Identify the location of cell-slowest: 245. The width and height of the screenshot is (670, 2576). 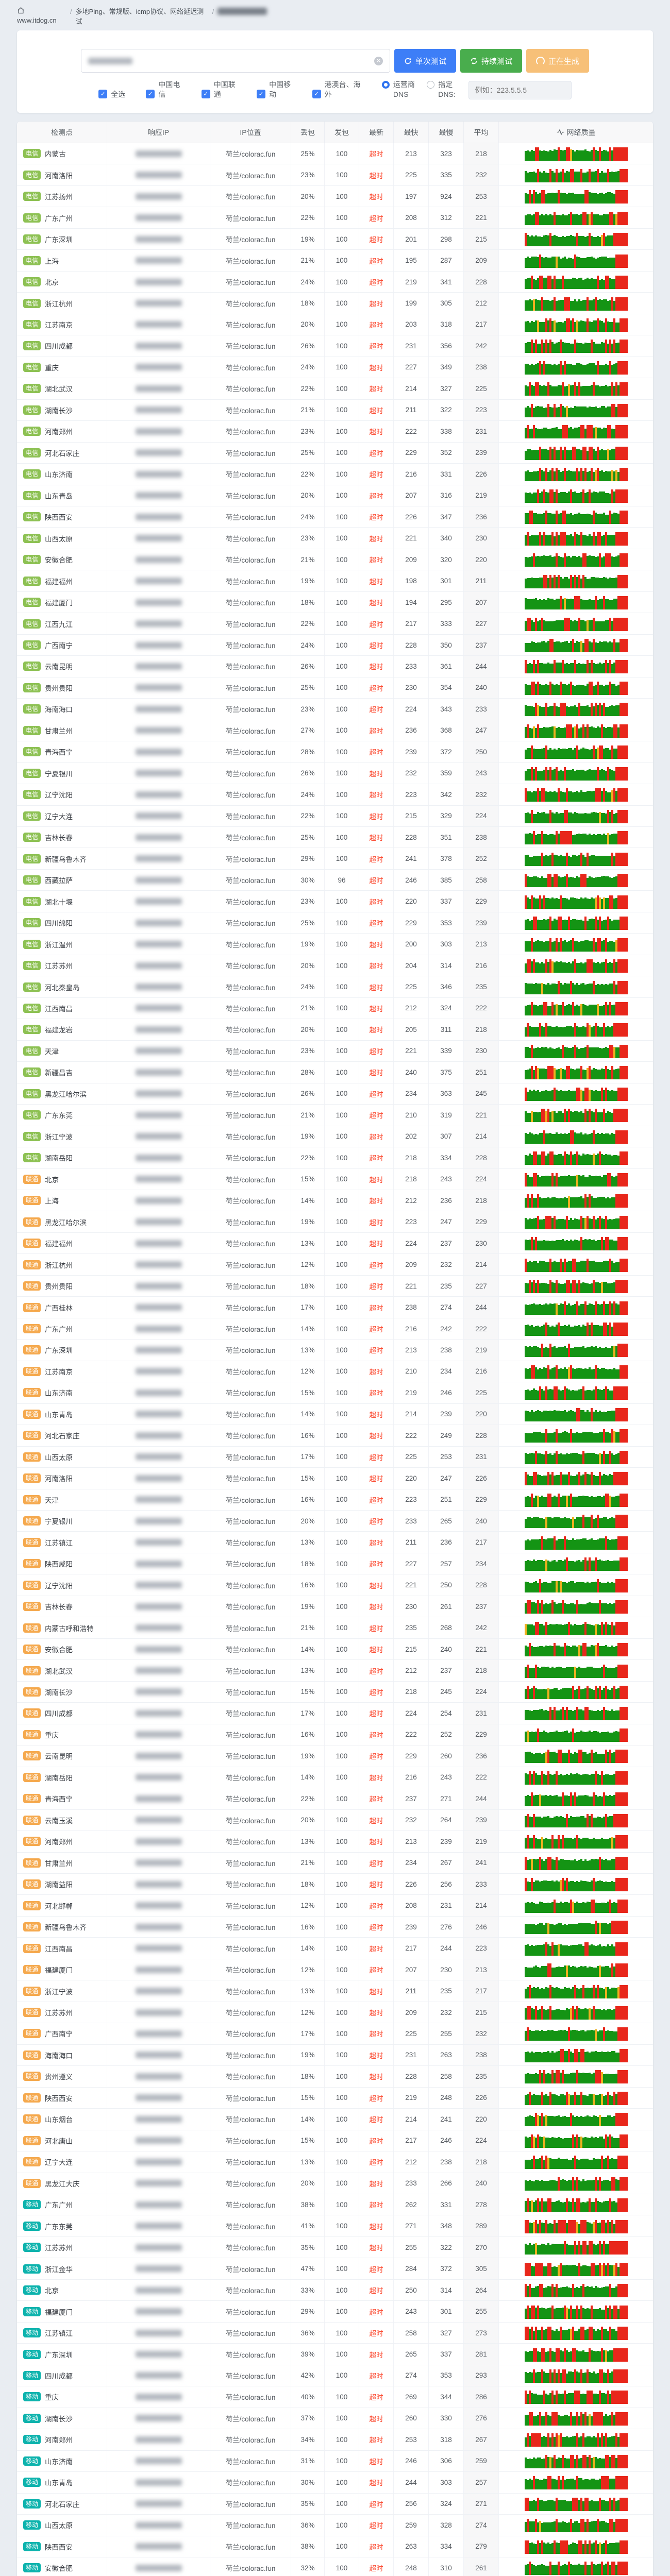
(446, 1692).